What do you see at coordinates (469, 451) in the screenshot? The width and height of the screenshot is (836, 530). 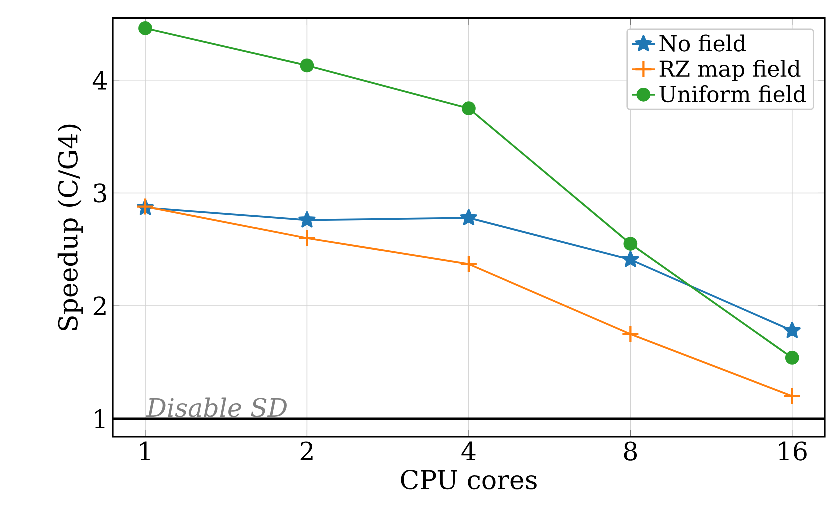 I see `x-tick-label: 4` at bounding box center [469, 451].